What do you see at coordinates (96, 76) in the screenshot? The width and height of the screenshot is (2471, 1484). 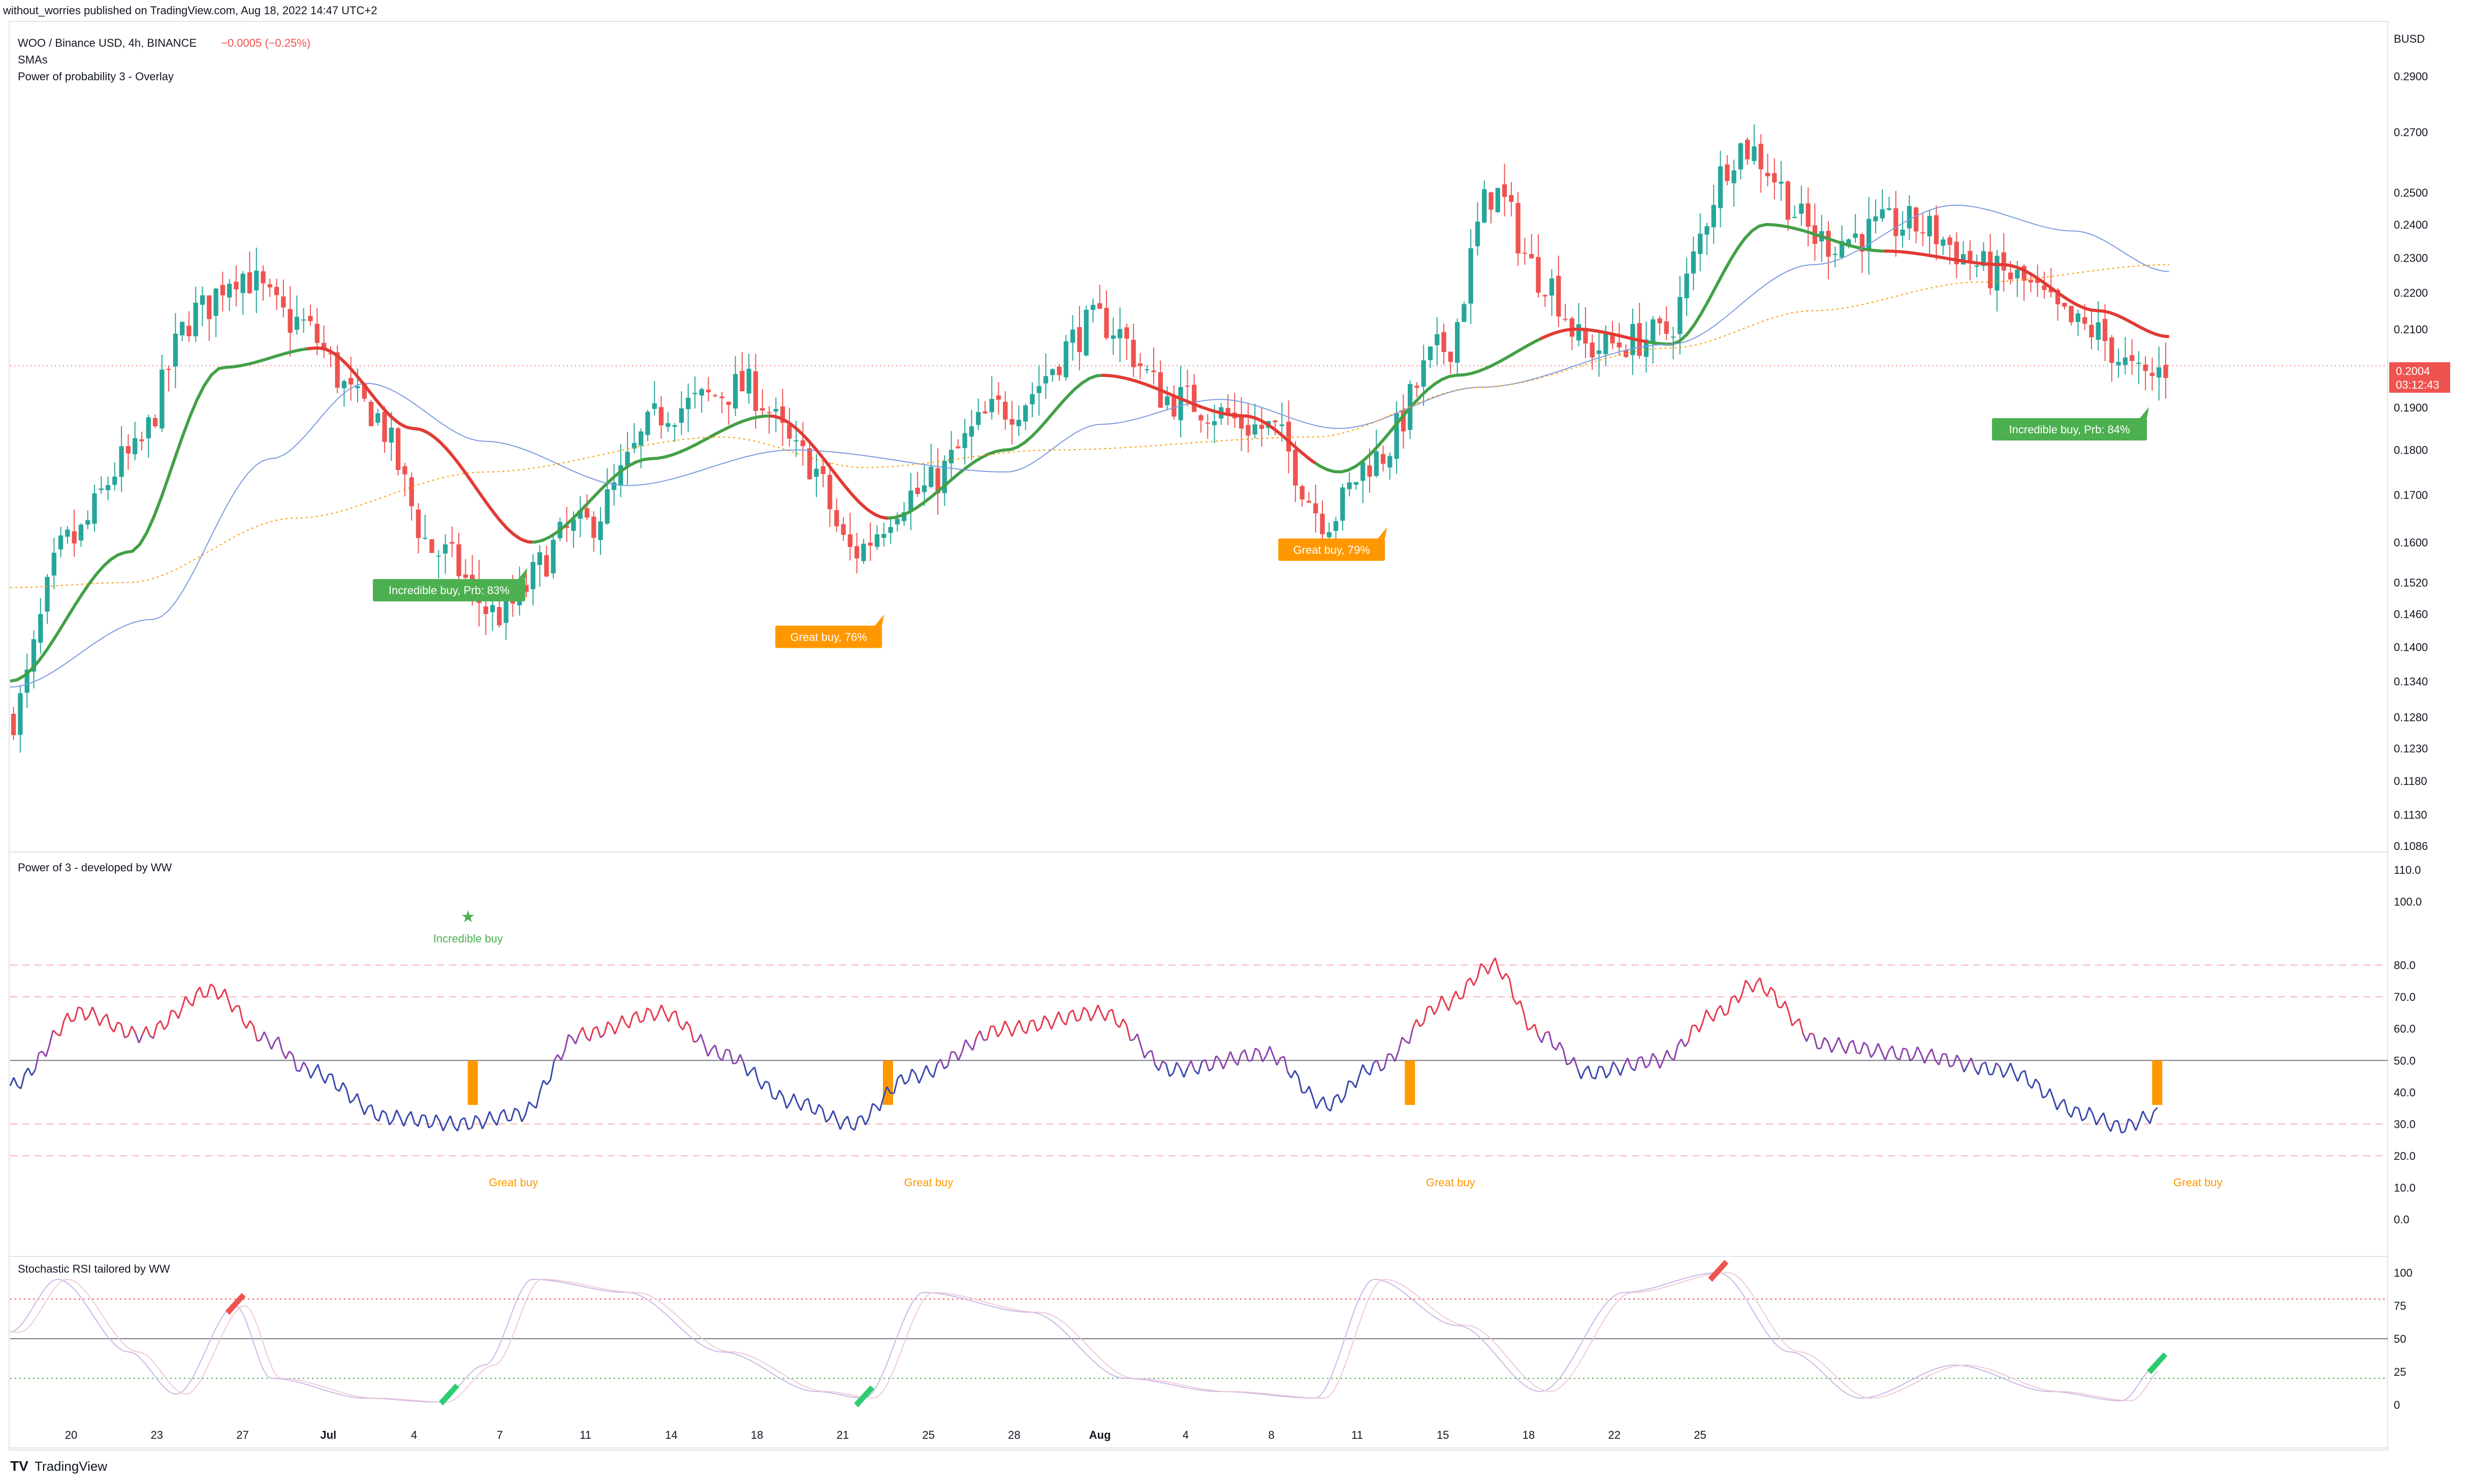 I see `overlay-legend: Power of probability 3 - Overlay` at bounding box center [96, 76].